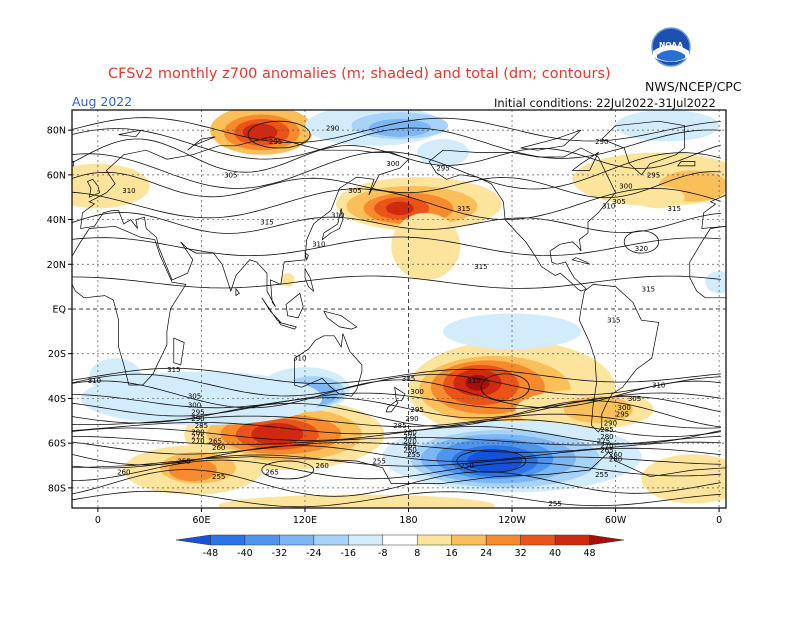 This screenshot has width=800, height=618. Describe the element at coordinates (466, 466) in the screenshot. I see `contour-label: 250` at that location.